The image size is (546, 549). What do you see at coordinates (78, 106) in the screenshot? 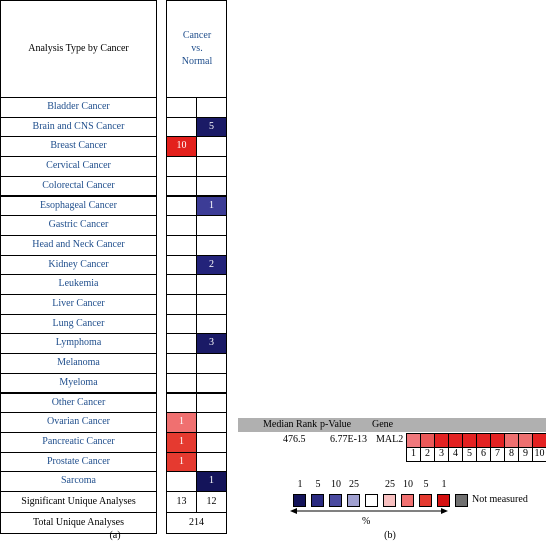
I see `cancer-name: Bladder Cancer` at bounding box center [78, 106].